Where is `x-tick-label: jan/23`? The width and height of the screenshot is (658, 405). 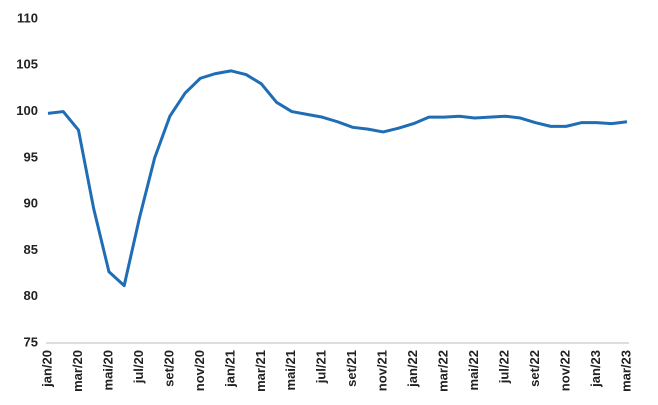
x-tick-label: jan/23 is located at coordinates (595, 369).